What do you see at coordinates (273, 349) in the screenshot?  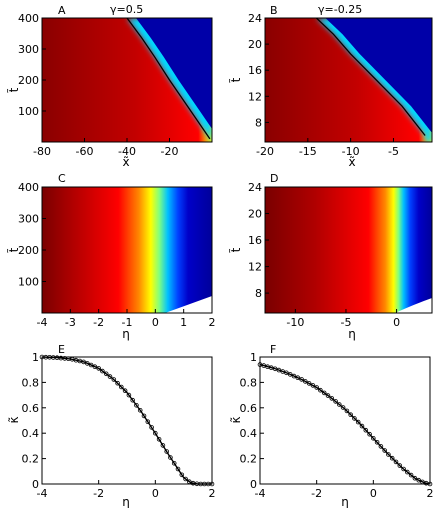 I see `panel-f-label: F` at bounding box center [273, 349].